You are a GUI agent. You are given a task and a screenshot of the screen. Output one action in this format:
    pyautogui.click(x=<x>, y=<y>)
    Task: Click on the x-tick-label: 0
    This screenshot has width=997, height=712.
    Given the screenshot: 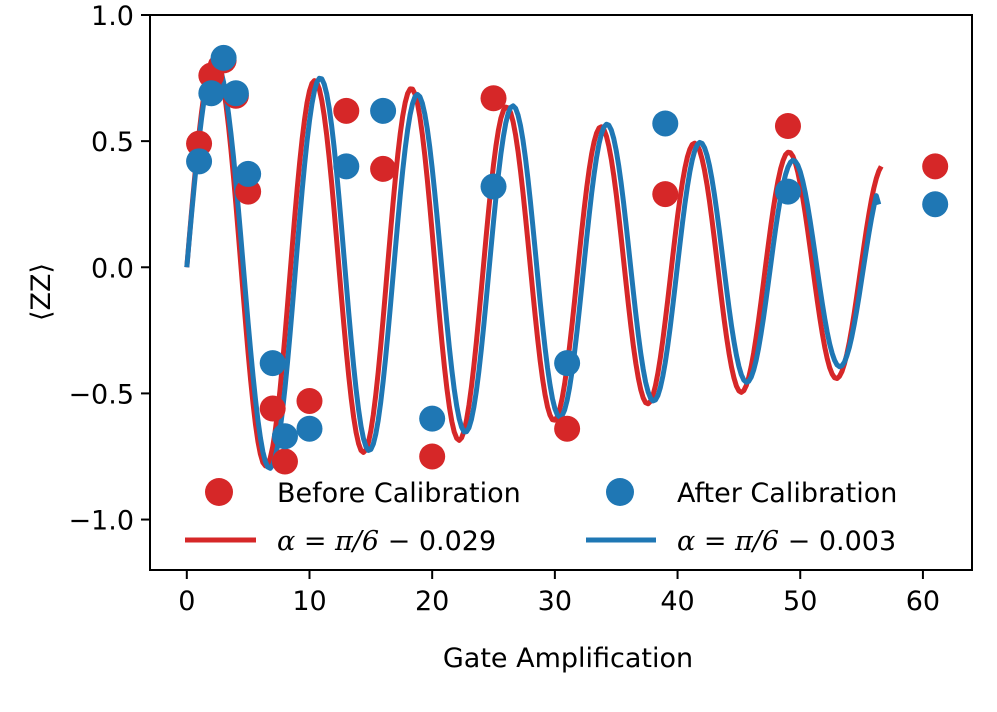 What is the action you would take?
    pyautogui.click(x=186, y=601)
    